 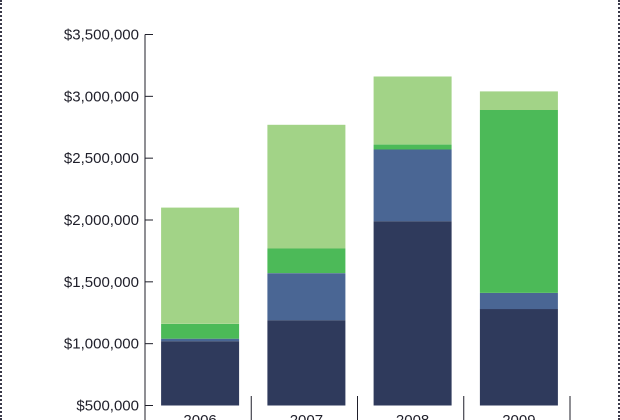 I want to click on x-tick-label-2009: 2009, so click(x=518, y=416).